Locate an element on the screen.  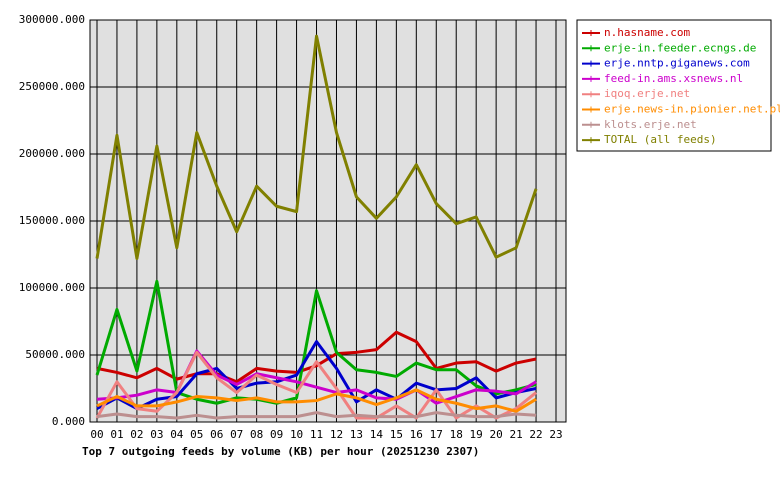
legend-label: TOTAL (all feeds) is located at coordinates (660, 139).